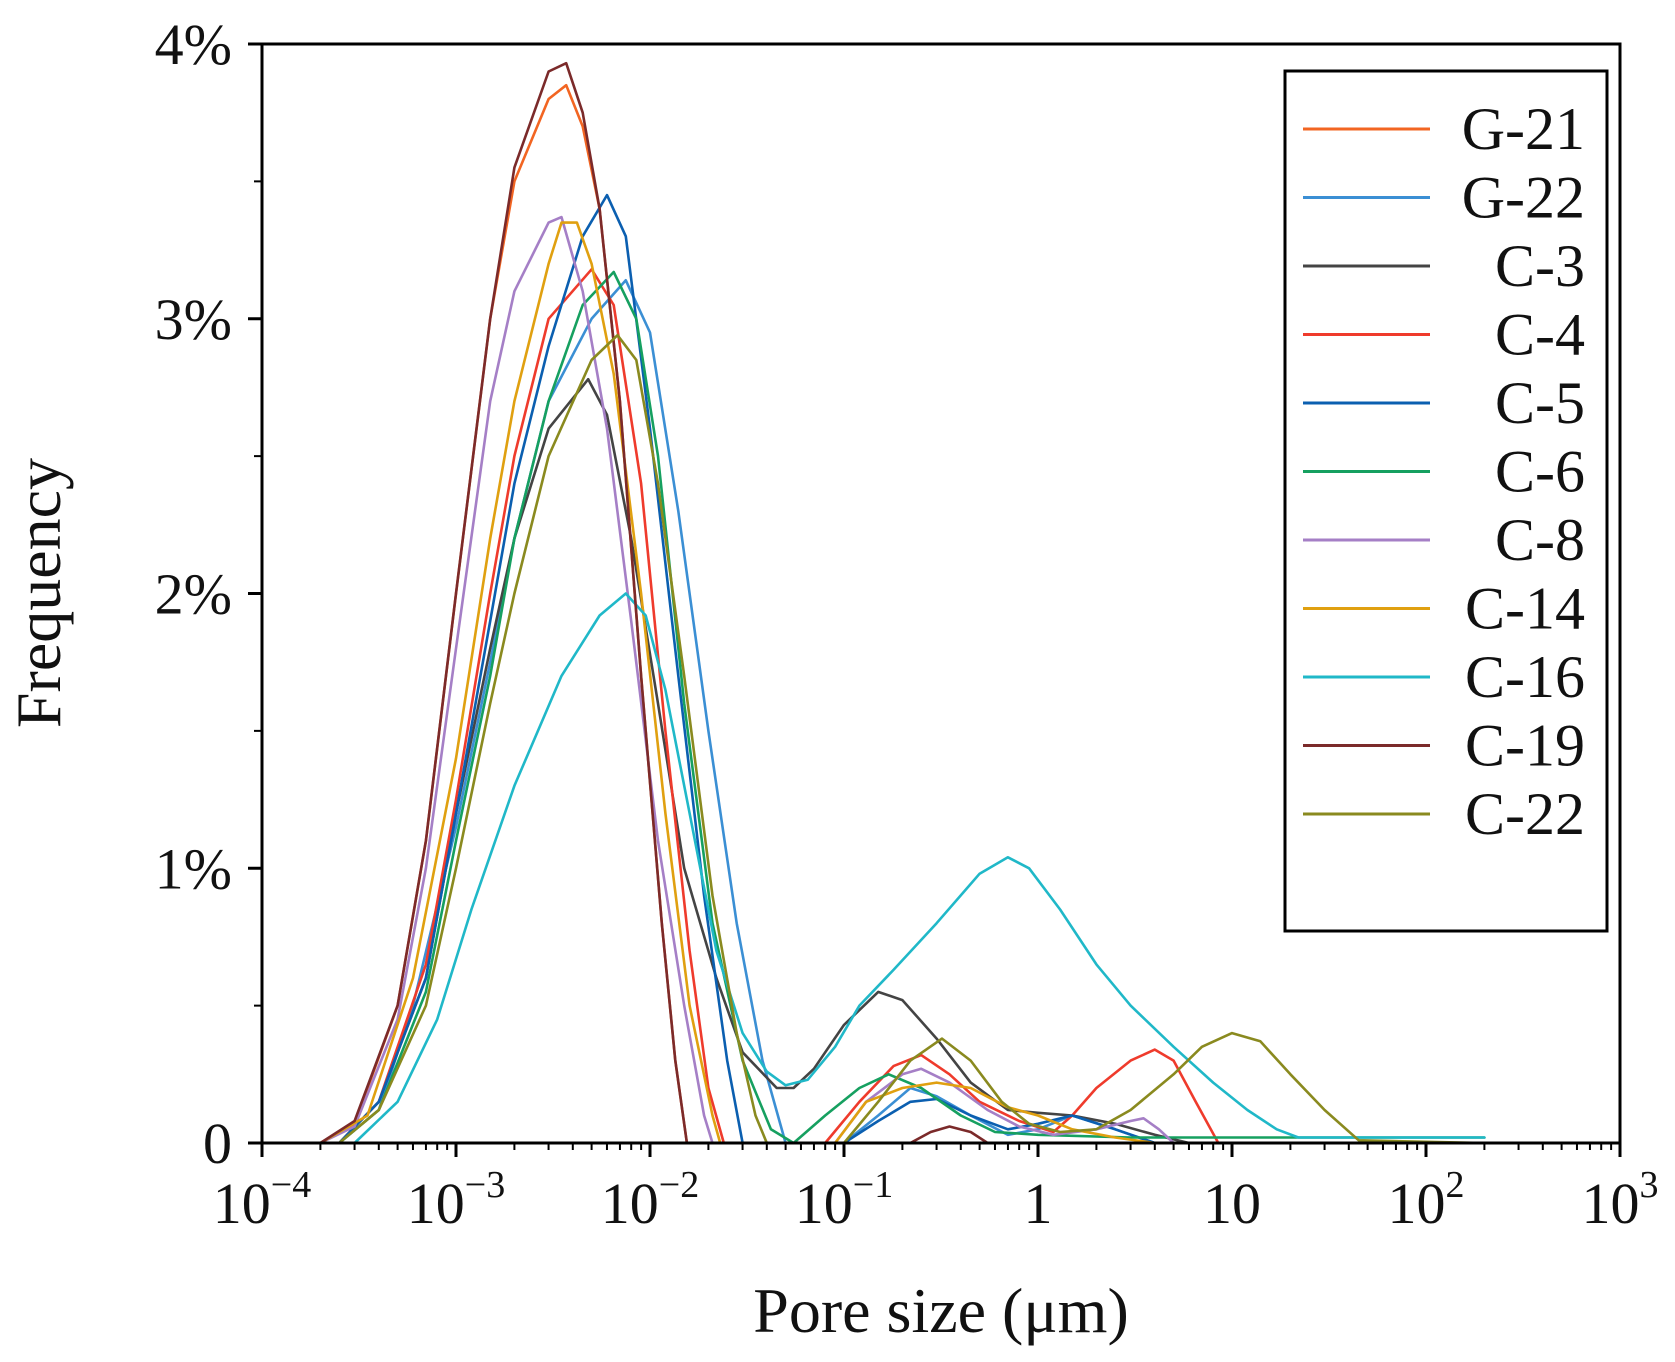 Image resolution: width=1675 pixels, height=1362 pixels. I want to click on x-tick-label: 1, so click(1038, 1203).